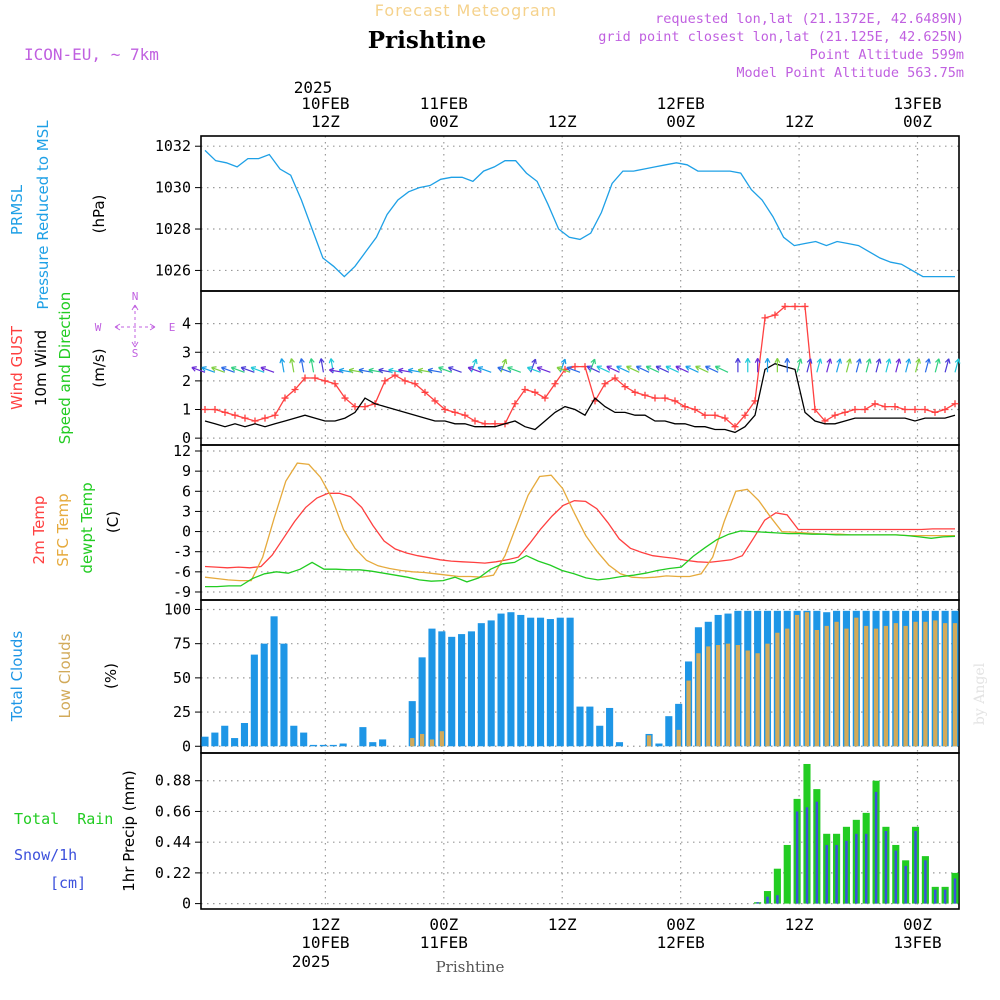 The image size is (1000, 1000). I want to click on y-tick-label: 1032, so click(173, 146).